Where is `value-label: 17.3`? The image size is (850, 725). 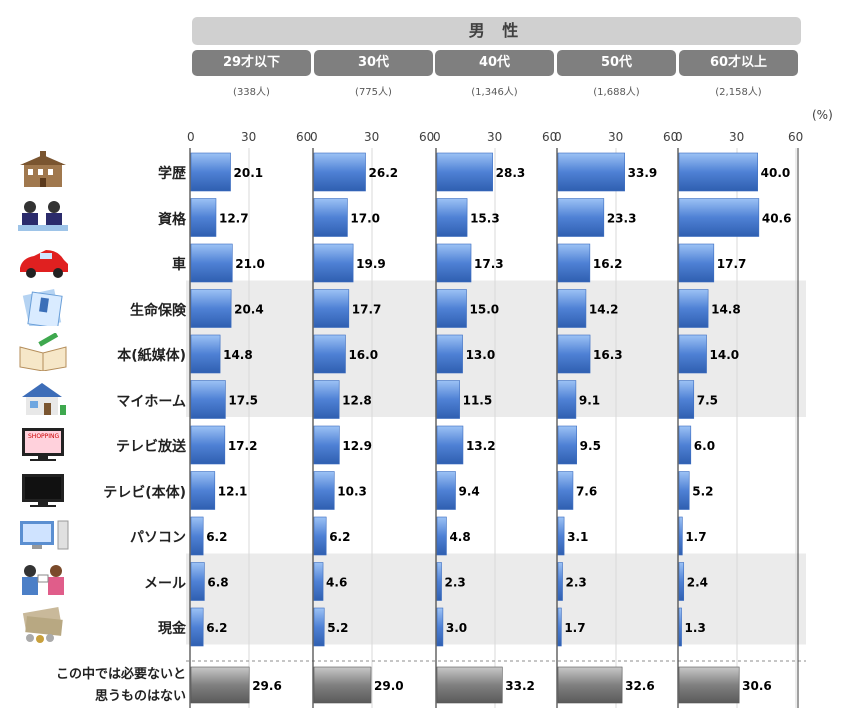
value-label: 17.3 is located at coordinates (489, 264).